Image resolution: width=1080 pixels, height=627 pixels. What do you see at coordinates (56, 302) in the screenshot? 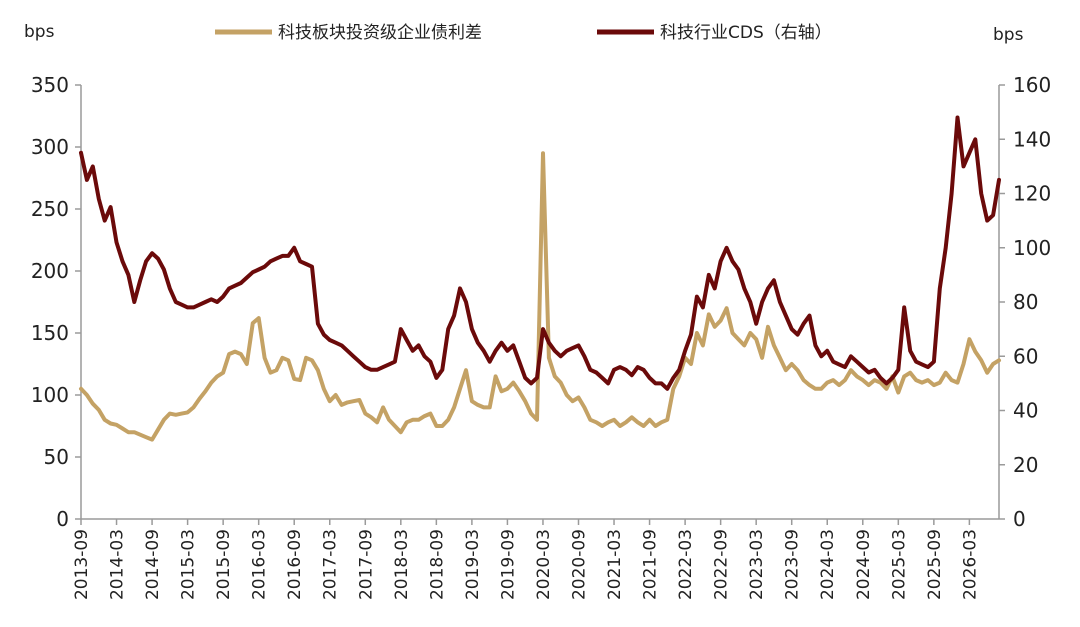
I see `left-y-ticks: 0 50 100 150 200 250 300 350` at bounding box center [56, 302].